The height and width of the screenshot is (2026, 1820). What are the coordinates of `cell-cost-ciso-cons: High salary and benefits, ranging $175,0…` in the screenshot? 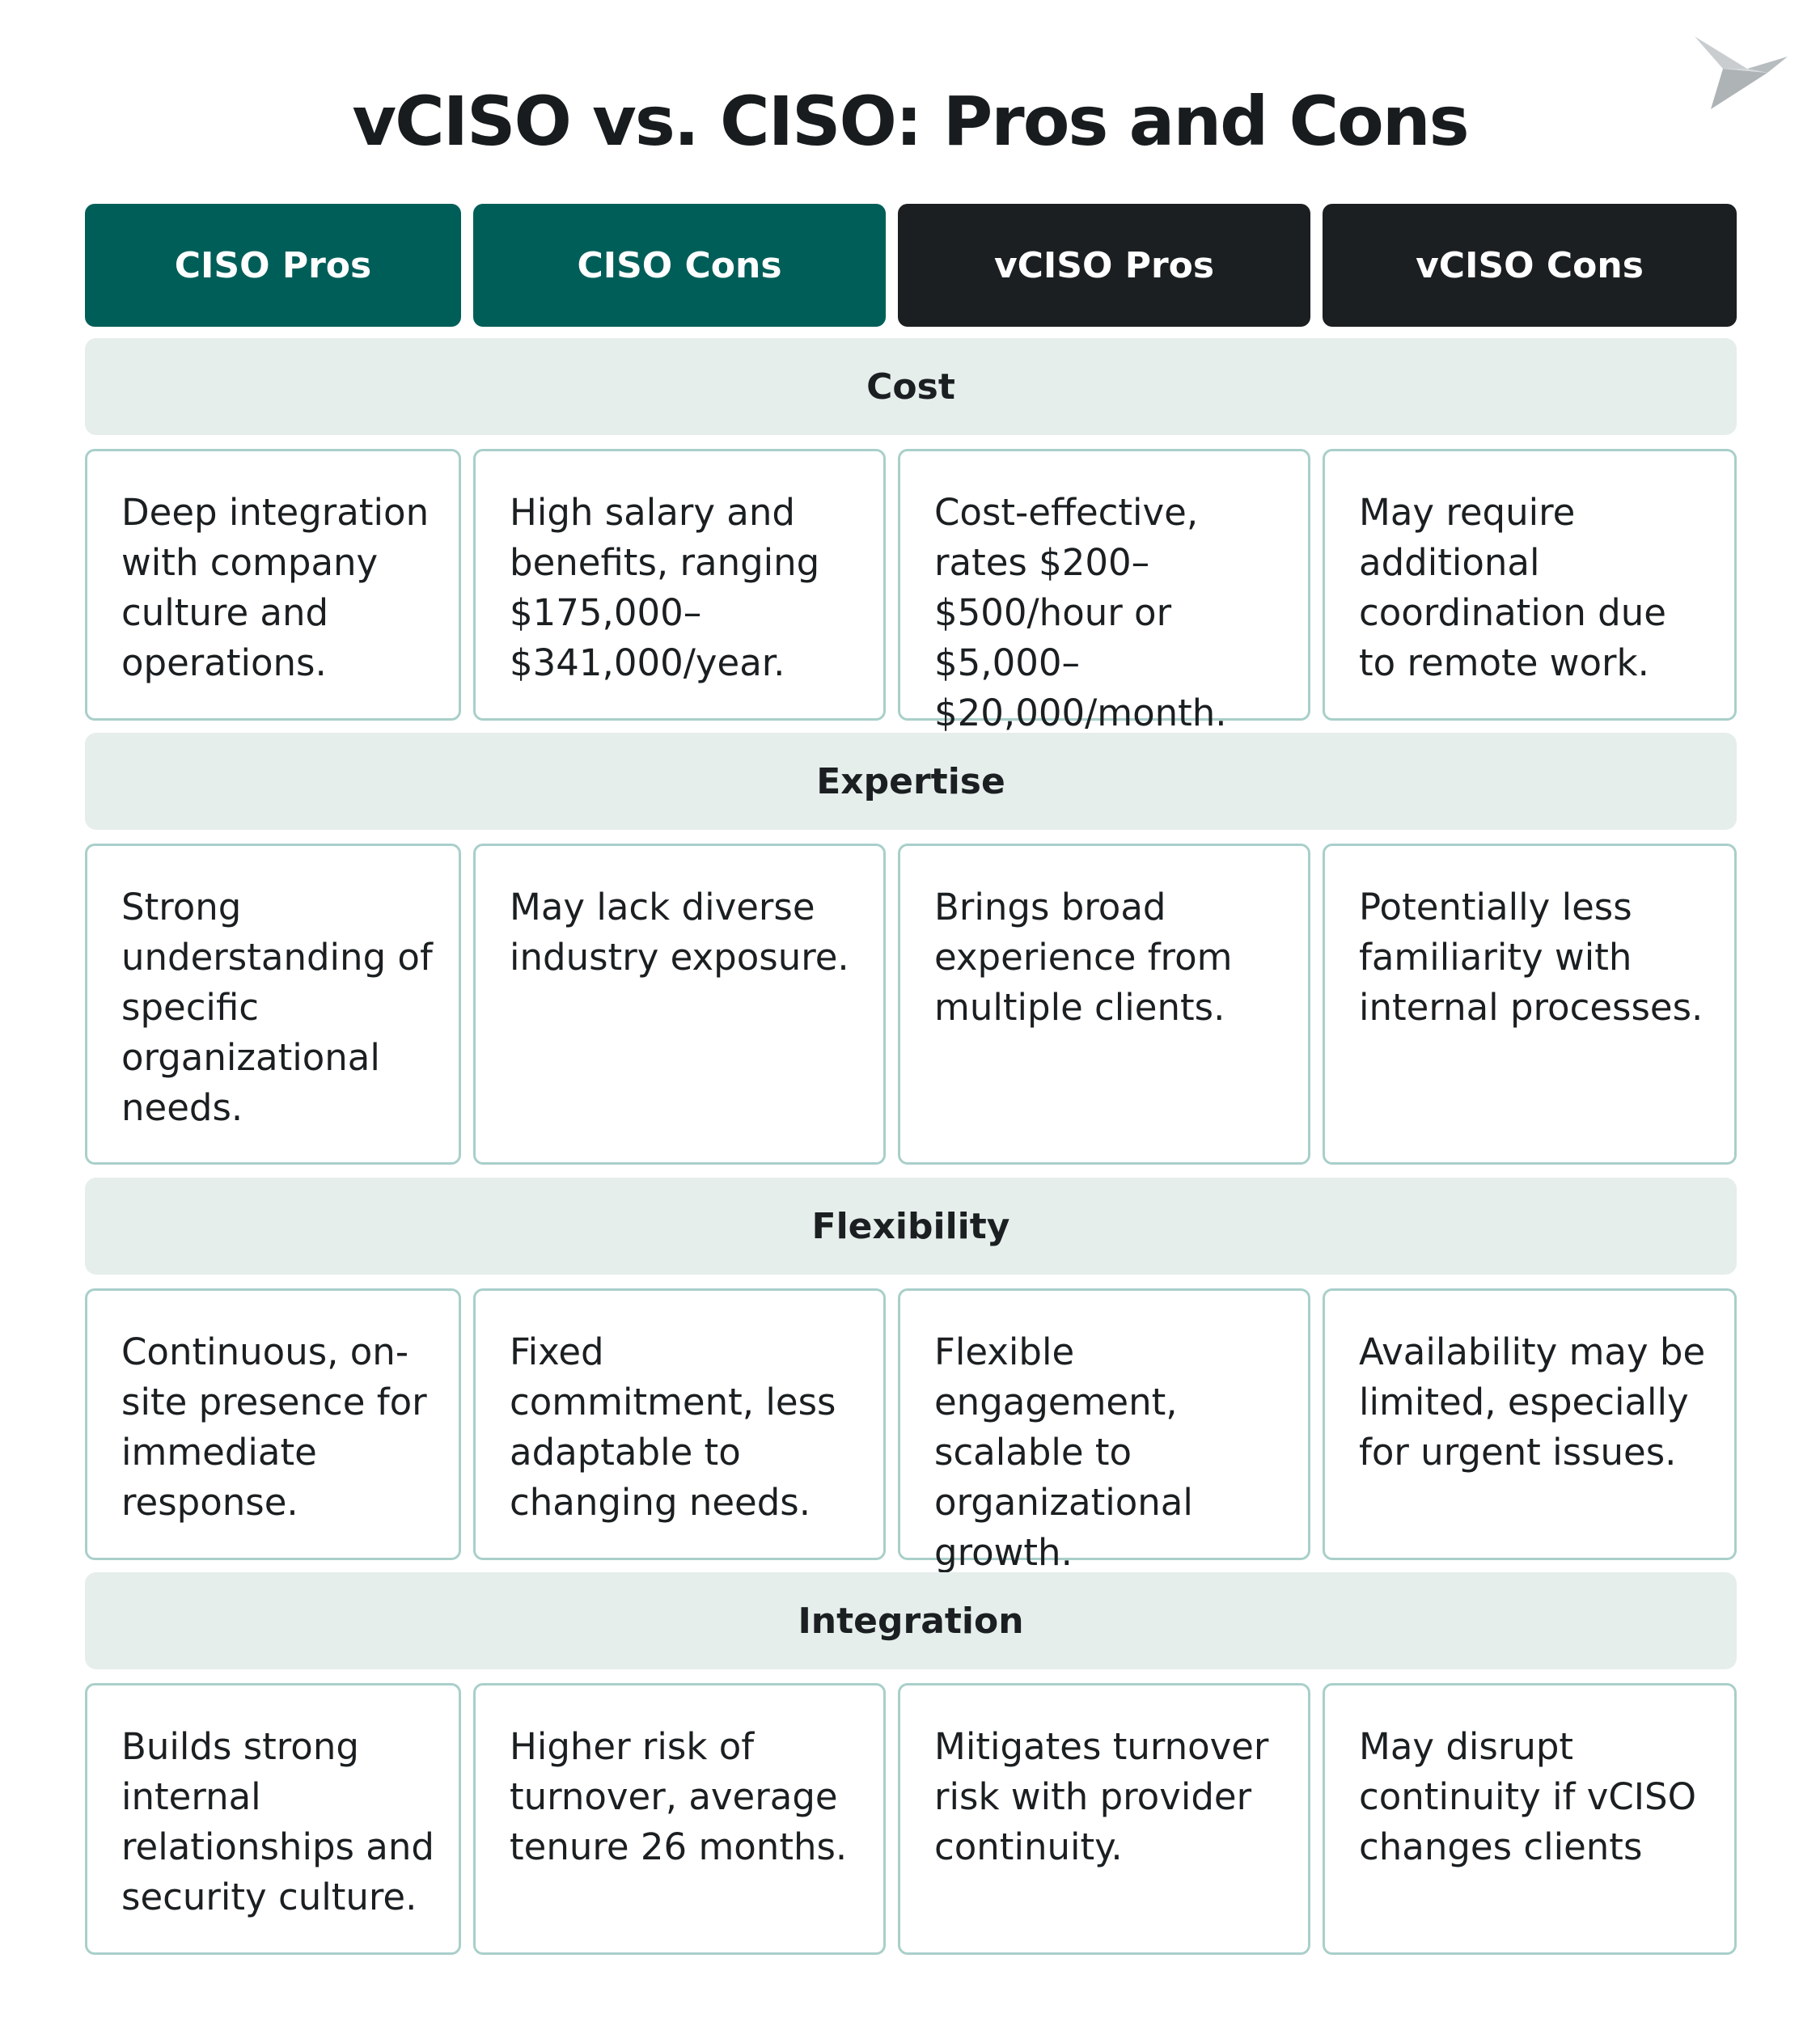 It's located at (680, 585).